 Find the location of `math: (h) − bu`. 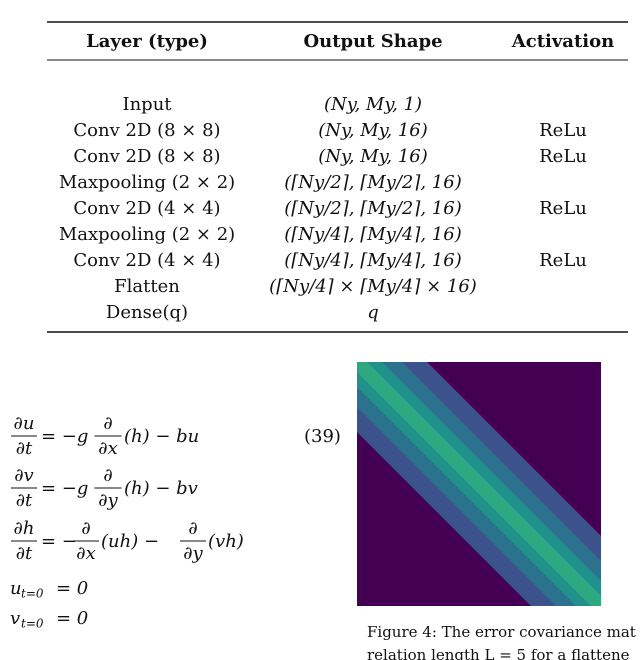

math: (h) − bu is located at coordinates (161, 436).